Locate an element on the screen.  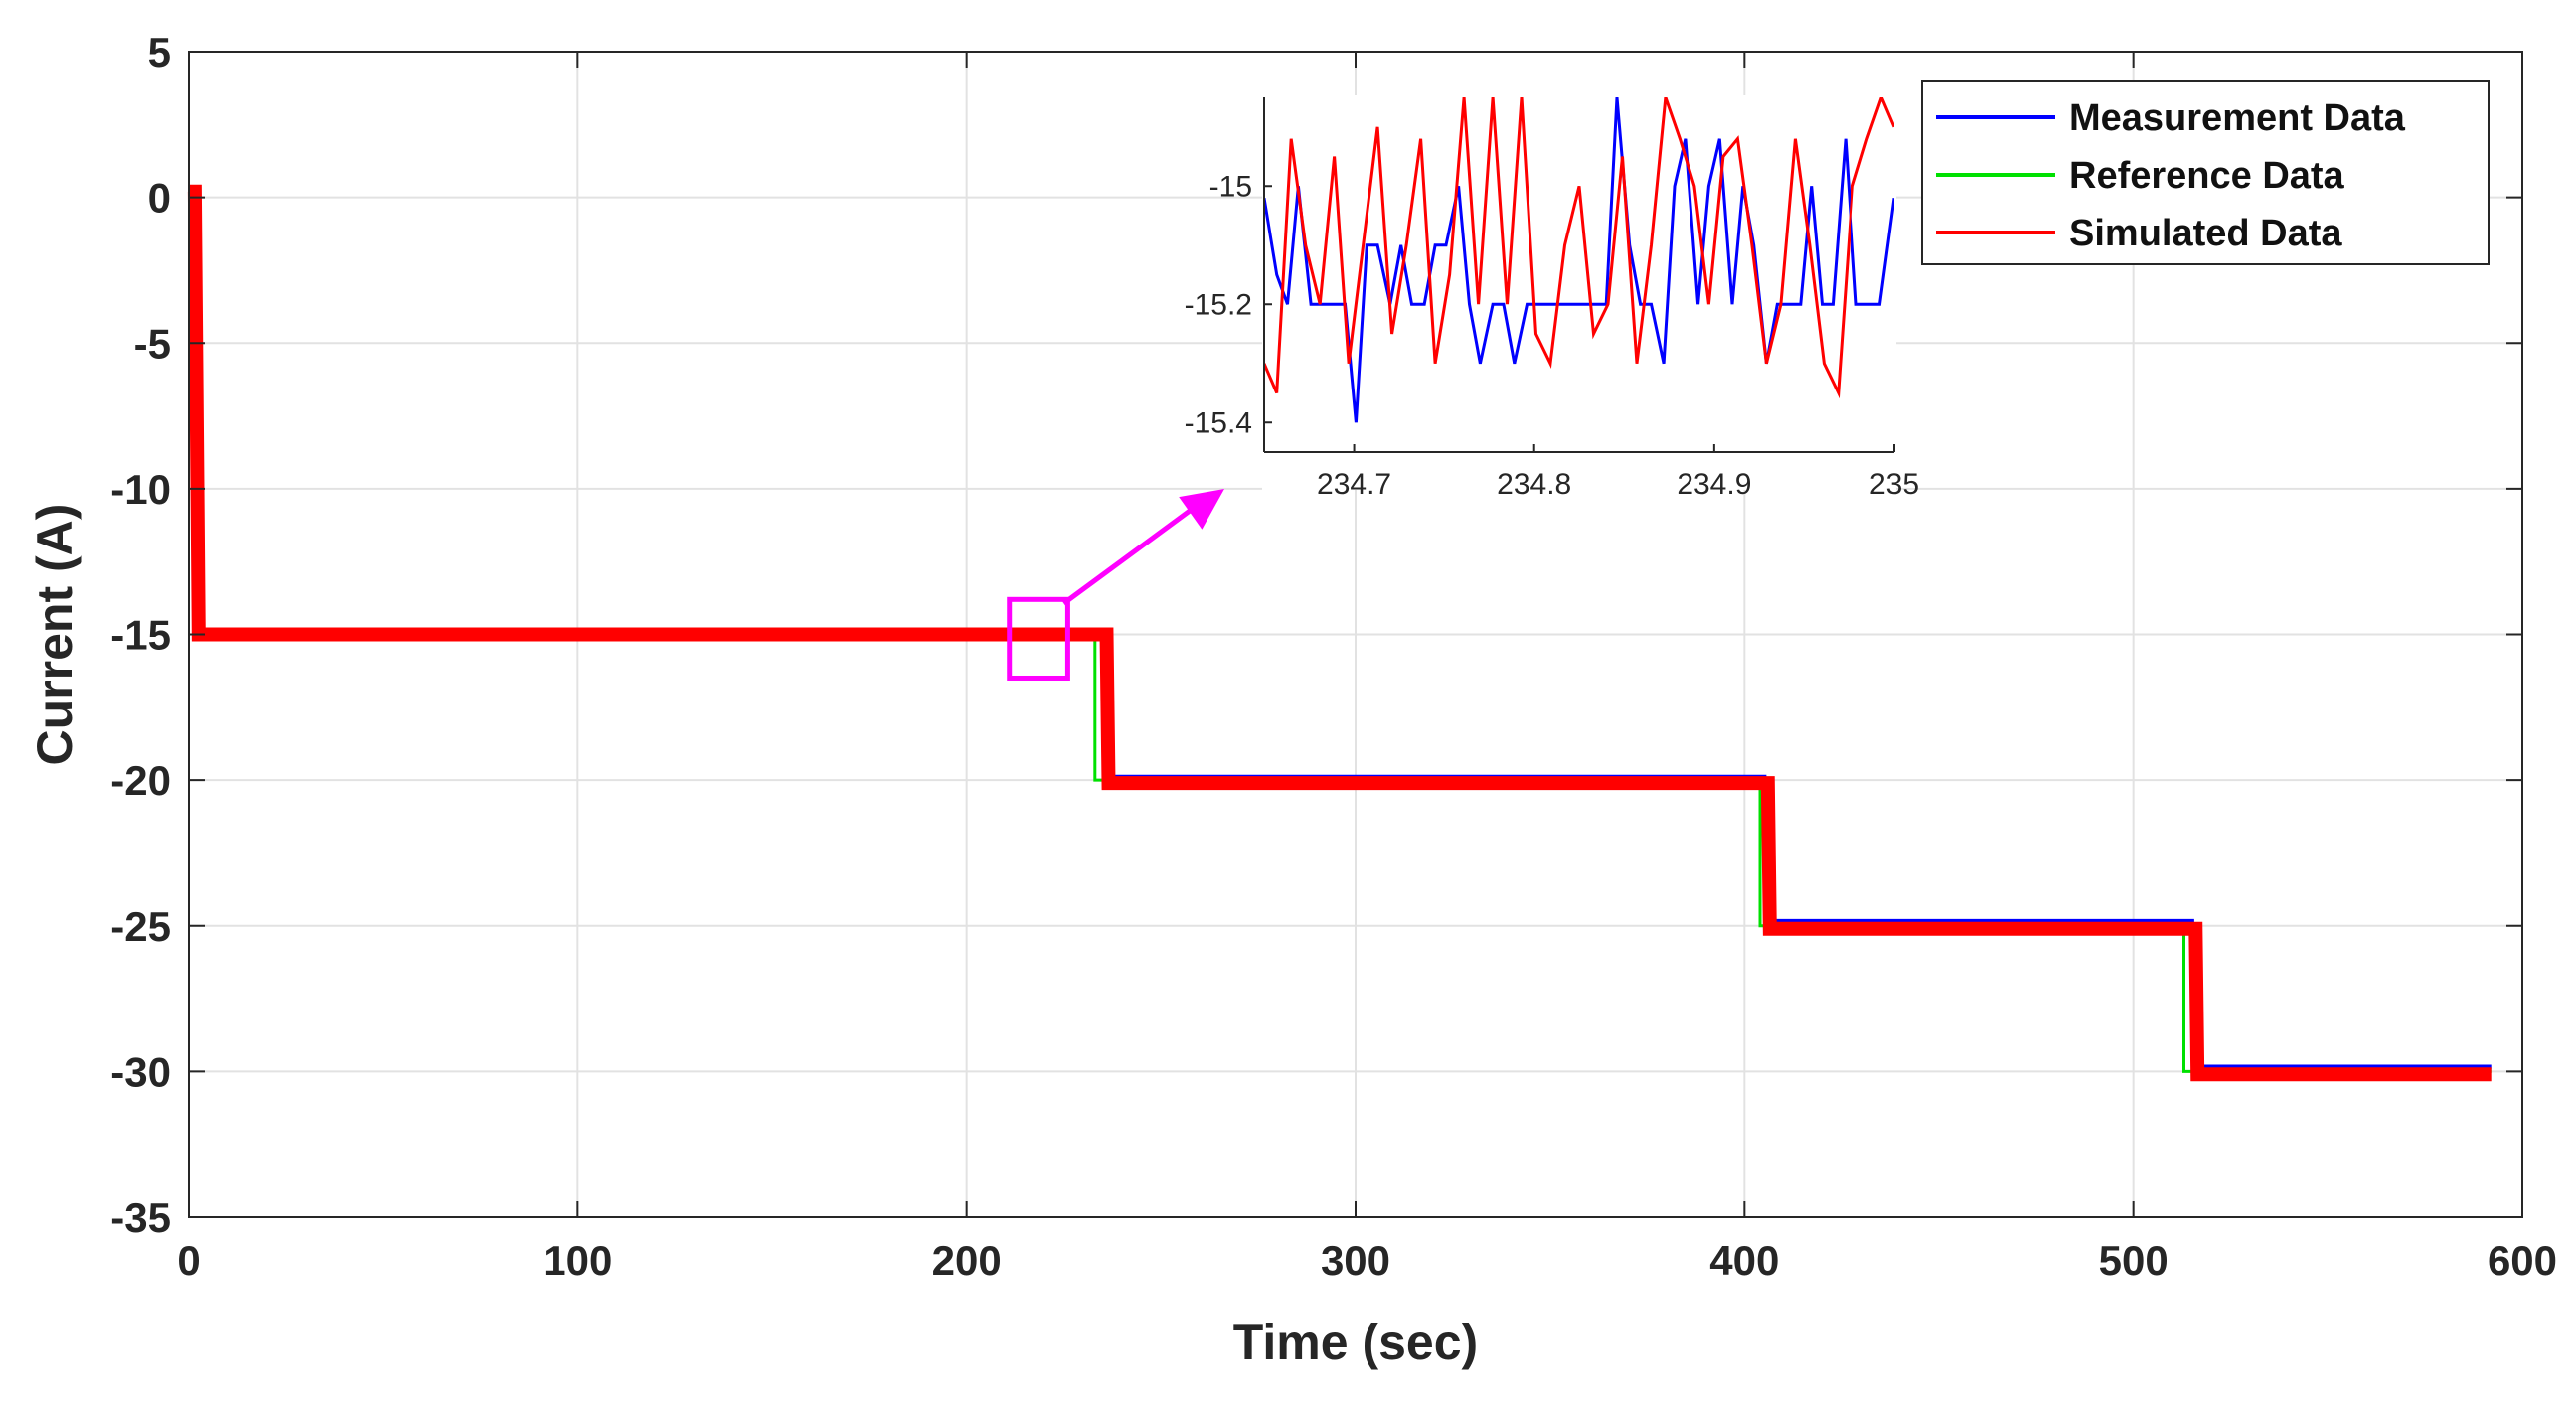
inset-y-tick-label: -15.4 is located at coordinates (1218, 423).